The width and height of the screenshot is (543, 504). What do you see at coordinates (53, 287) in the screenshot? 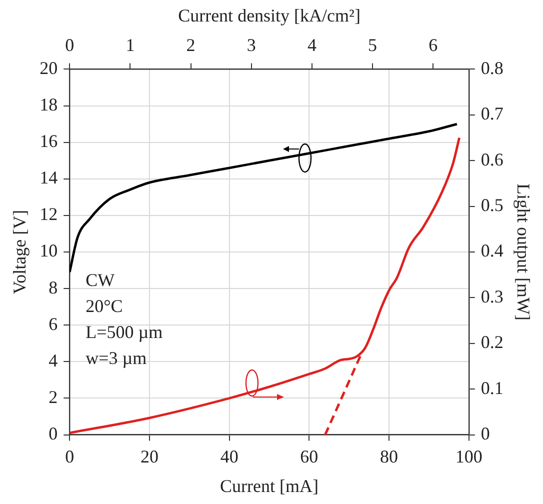
I see `y-tick-label: 8` at bounding box center [53, 287].